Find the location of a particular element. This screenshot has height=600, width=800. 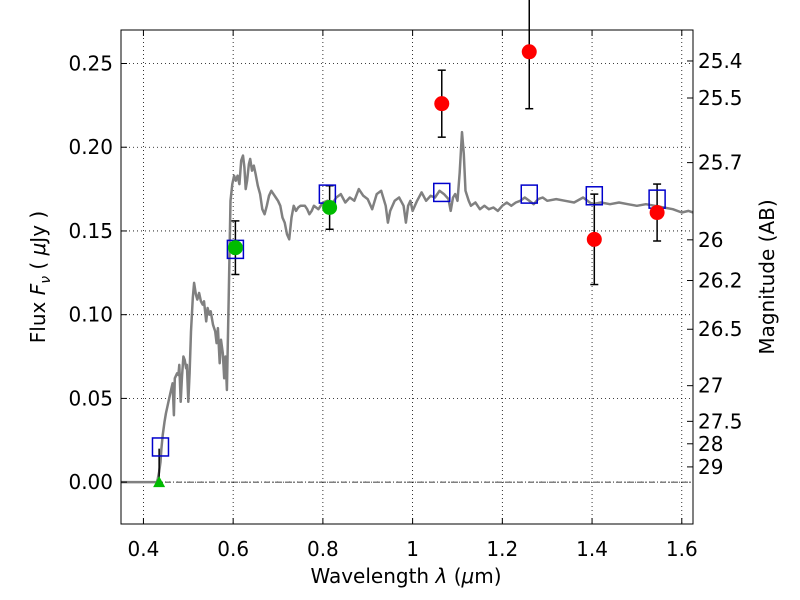

upper-limit-triangle is located at coordinates (159, 482).